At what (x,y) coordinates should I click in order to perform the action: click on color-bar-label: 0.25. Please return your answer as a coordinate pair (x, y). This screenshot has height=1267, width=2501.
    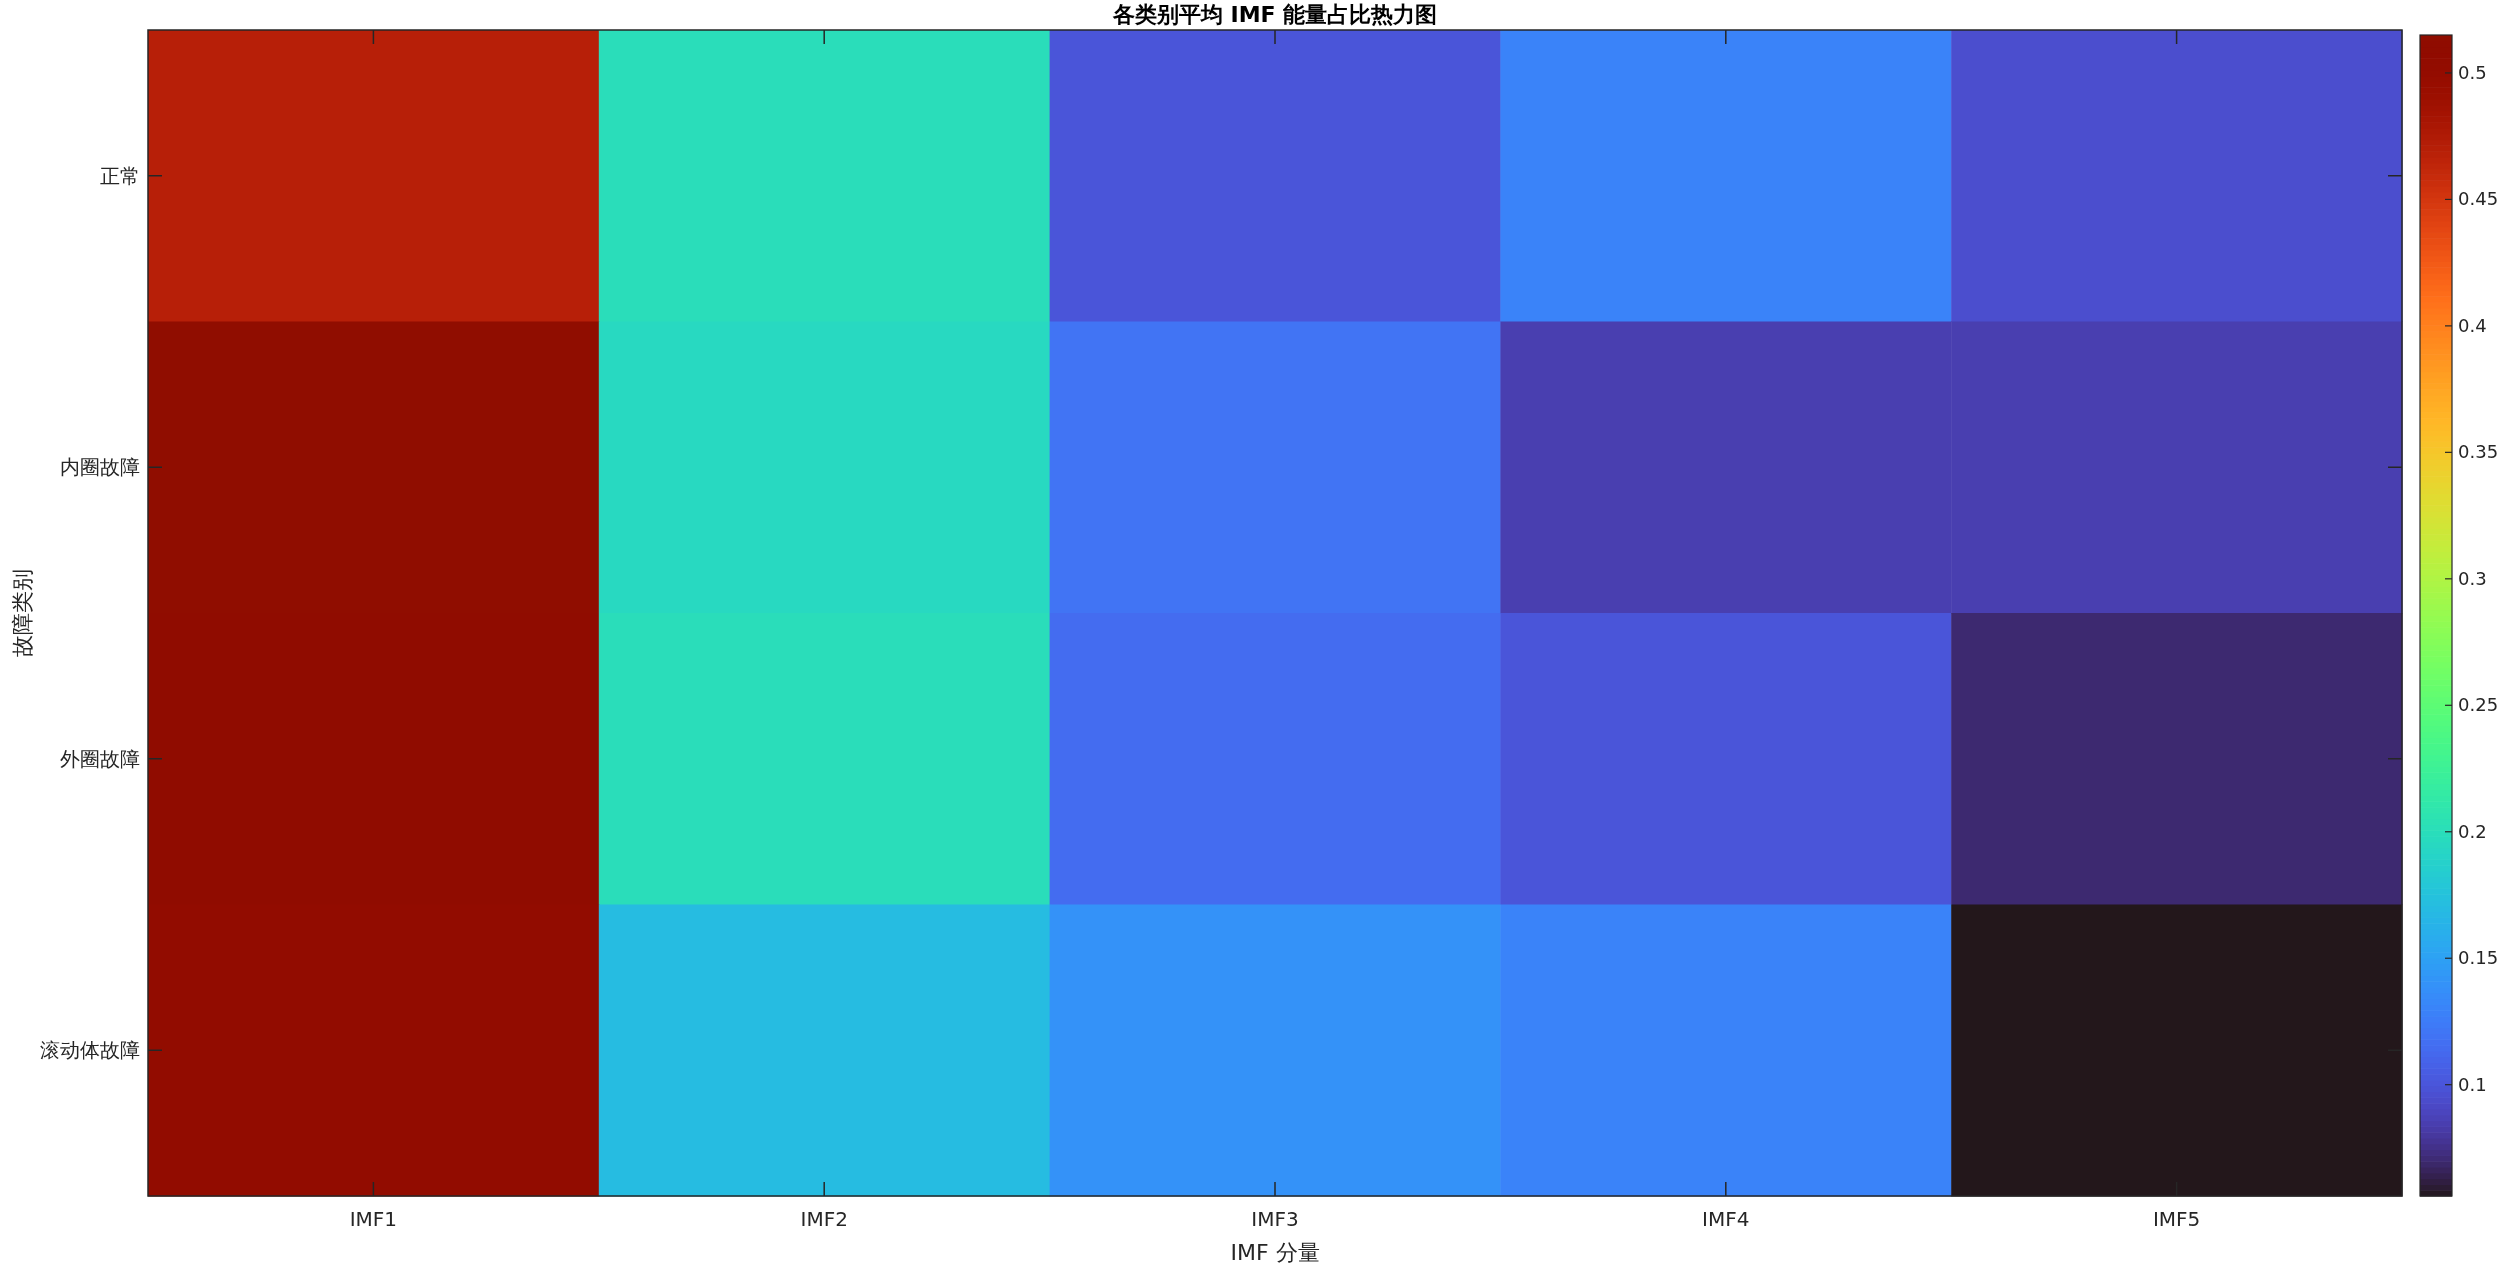
    Looking at the image, I should click on (2478, 705).